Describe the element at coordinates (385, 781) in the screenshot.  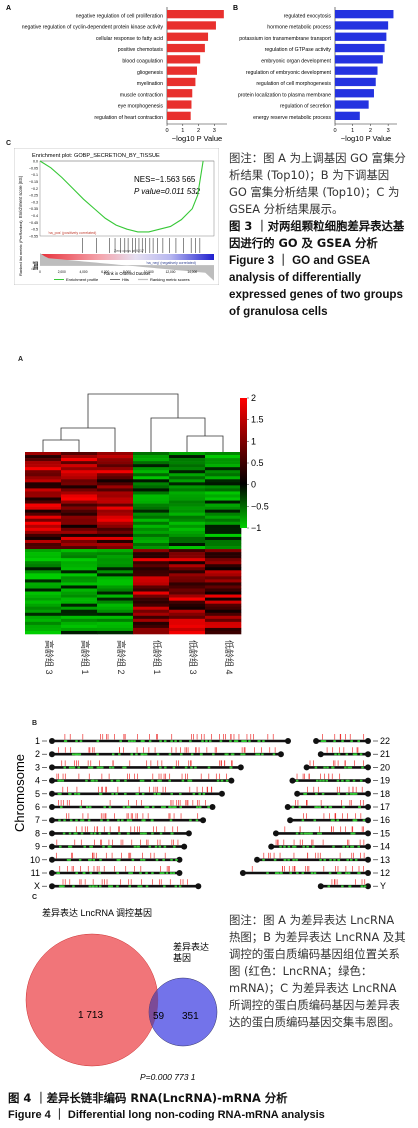
I see `chromosome-label: 19` at that location.